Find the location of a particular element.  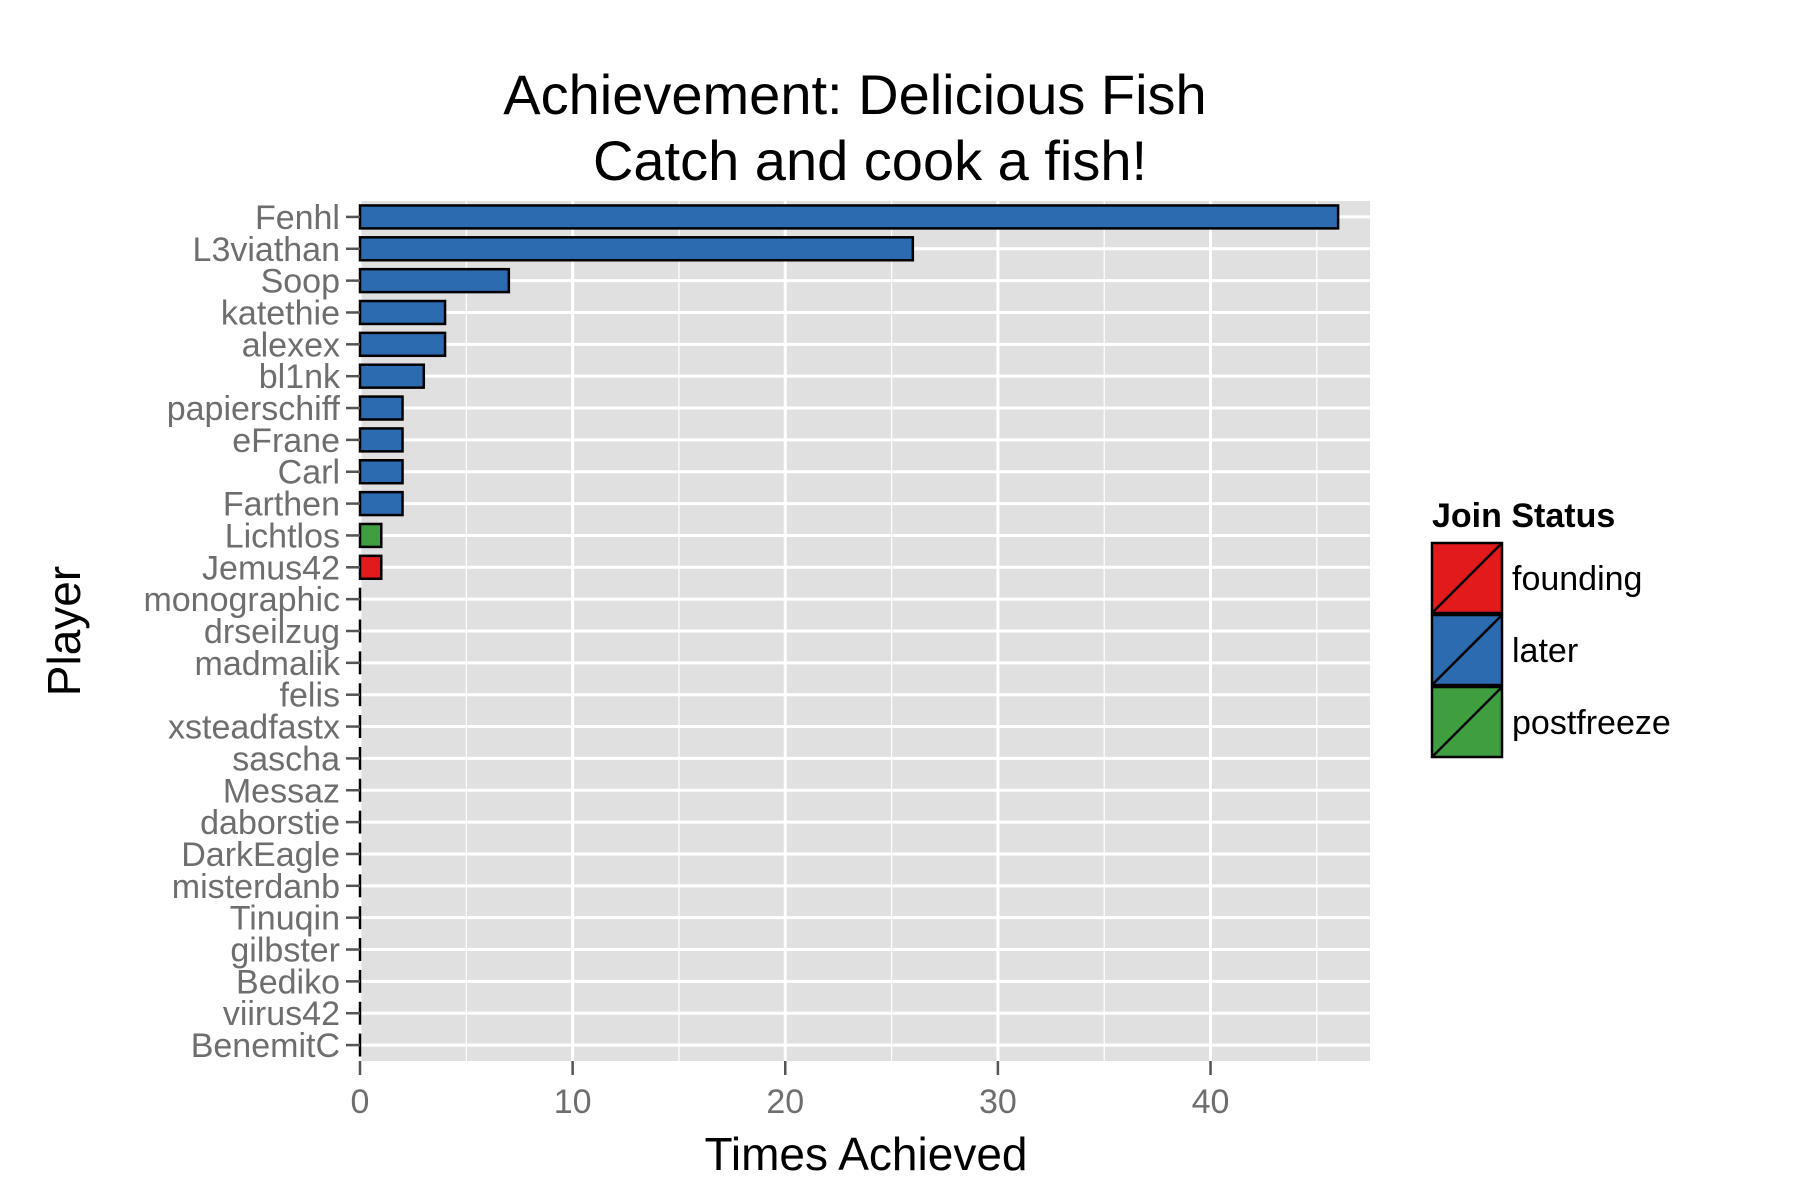

y-tick-label: monographic is located at coordinates (241, 600).